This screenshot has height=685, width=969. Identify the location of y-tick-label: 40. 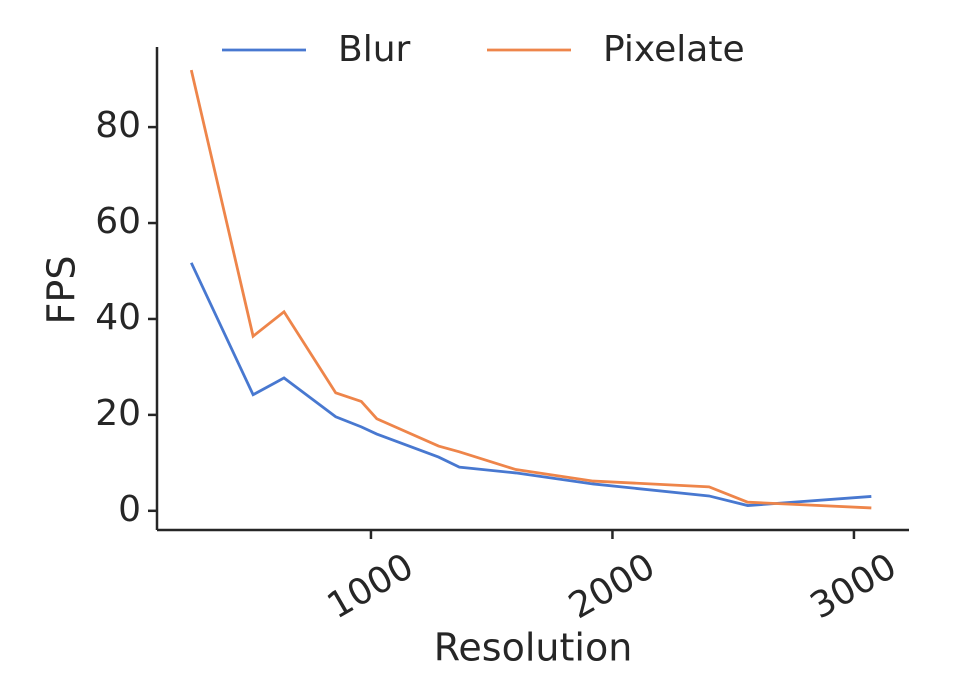
(118, 317).